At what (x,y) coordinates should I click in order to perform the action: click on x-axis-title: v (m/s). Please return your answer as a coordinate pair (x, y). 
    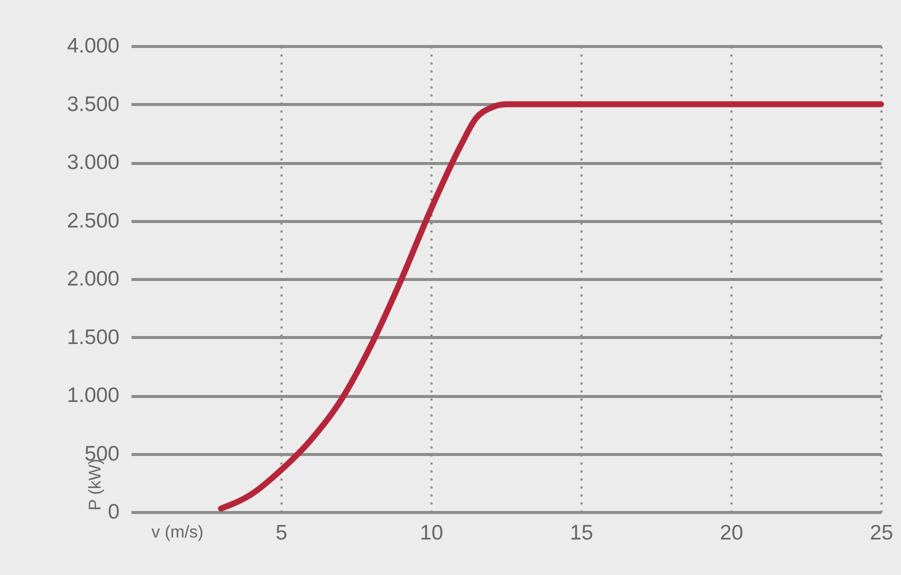
    Looking at the image, I should click on (178, 532).